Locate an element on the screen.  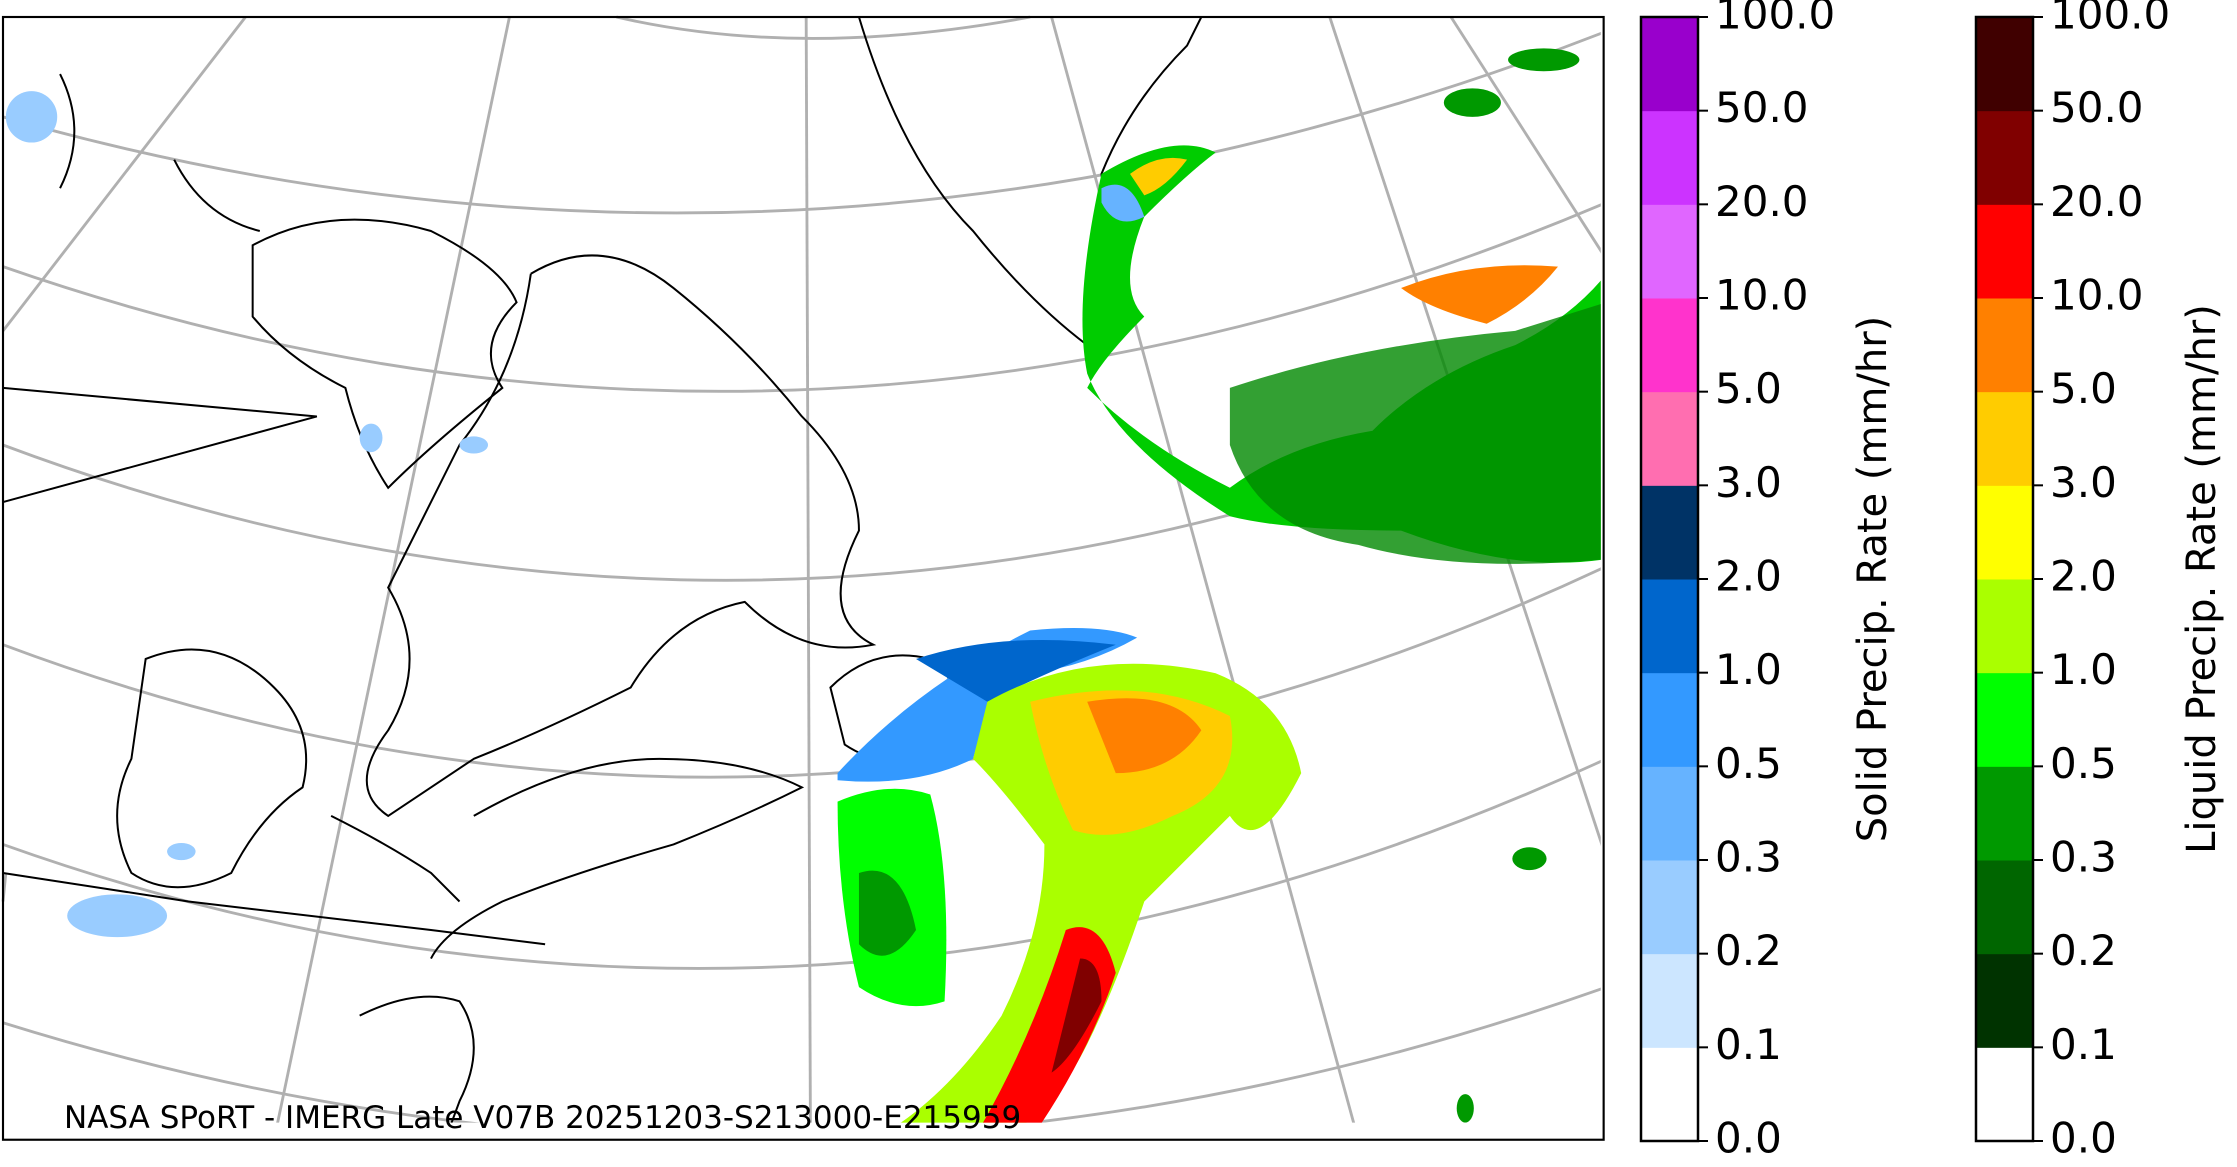
colorbar-title: Liquid Precip. Rate (mm/hr) is located at coordinates (2202, 579).